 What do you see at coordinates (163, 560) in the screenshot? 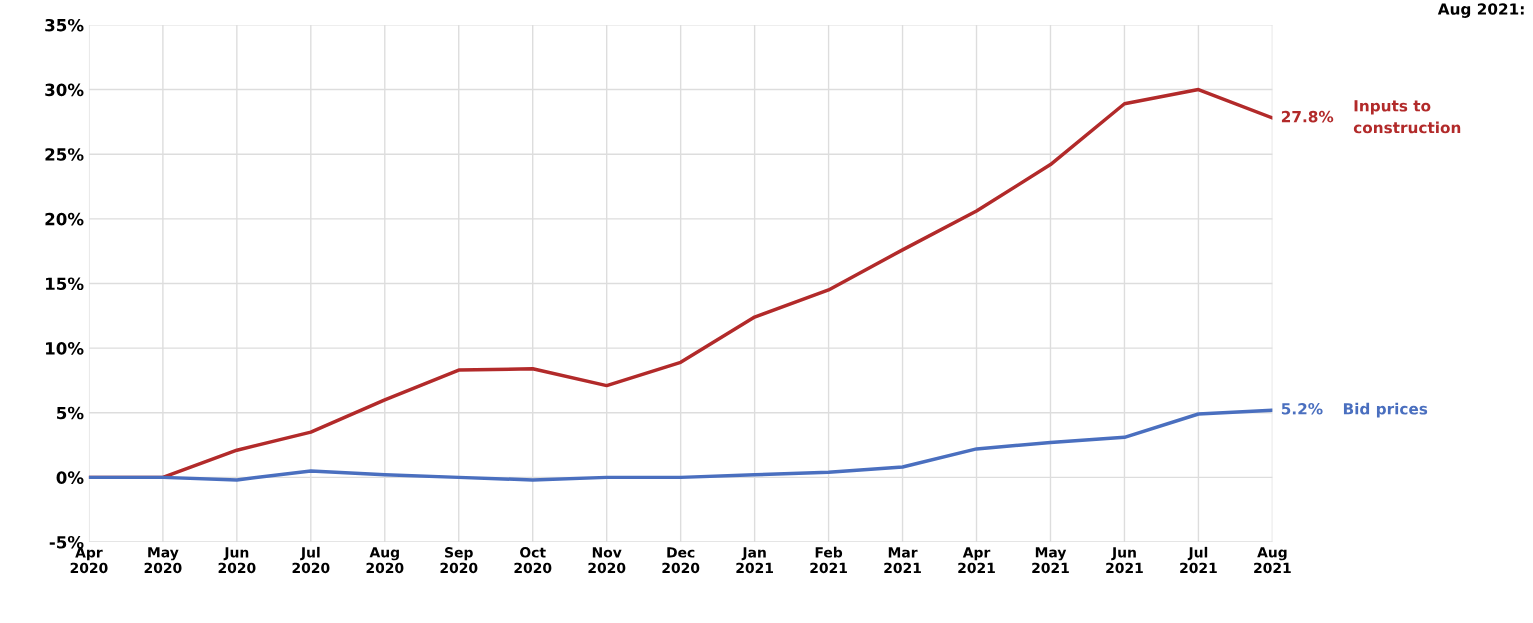
I see `x-tick-label: May 2020` at bounding box center [163, 560].